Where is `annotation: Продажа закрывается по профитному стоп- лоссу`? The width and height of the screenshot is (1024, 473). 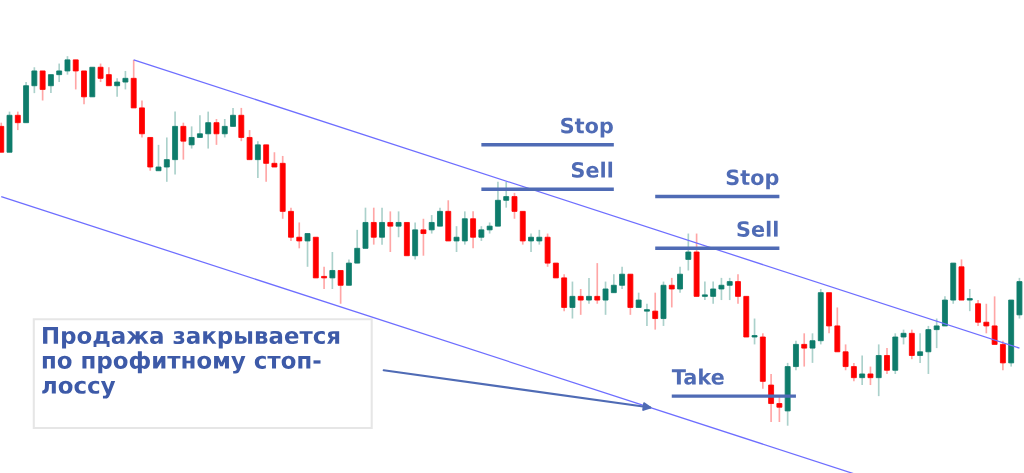 annotation: Продажа закрывается по профитному стоп- лоссу is located at coordinates (191, 363).